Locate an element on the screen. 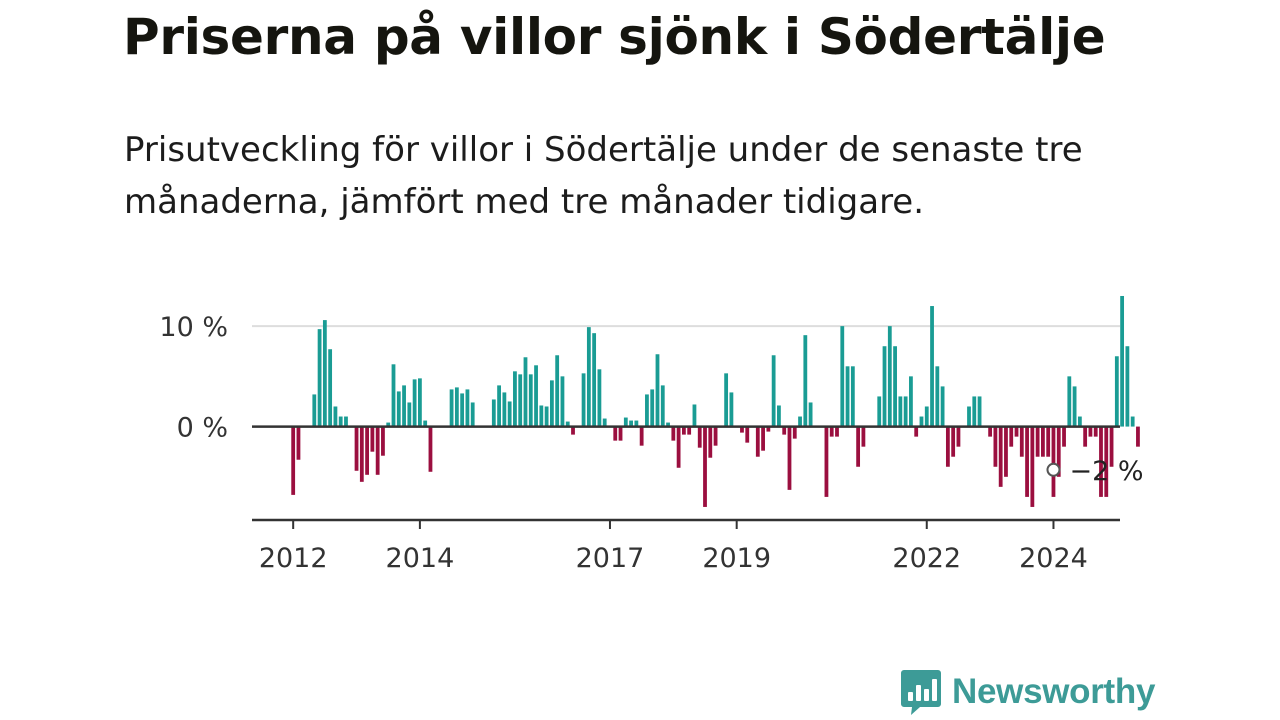  y-tick-label: 0 % is located at coordinates (202, 428).